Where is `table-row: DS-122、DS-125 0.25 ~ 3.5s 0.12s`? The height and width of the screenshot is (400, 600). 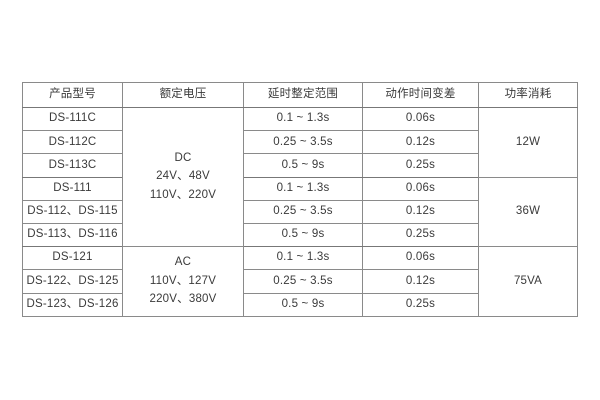
table-row: DS-122、DS-125 0.25 ~ 3.5s 0.12s is located at coordinates (300, 281).